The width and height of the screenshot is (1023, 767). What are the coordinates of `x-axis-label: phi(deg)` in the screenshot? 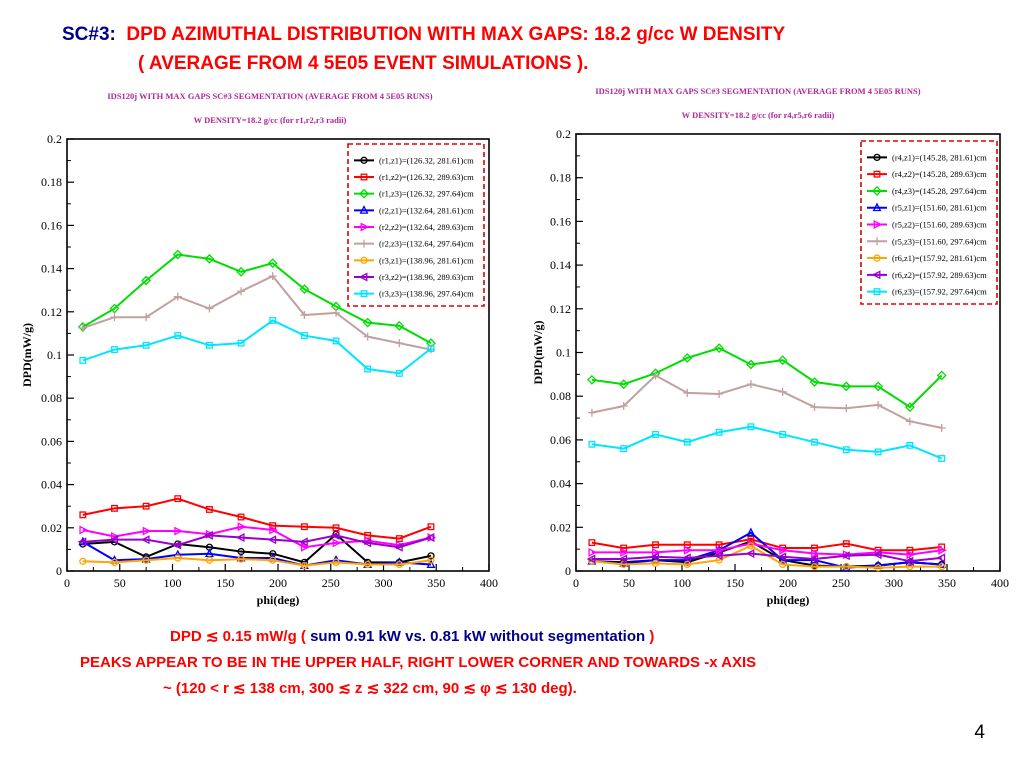 It's located at (788, 600).